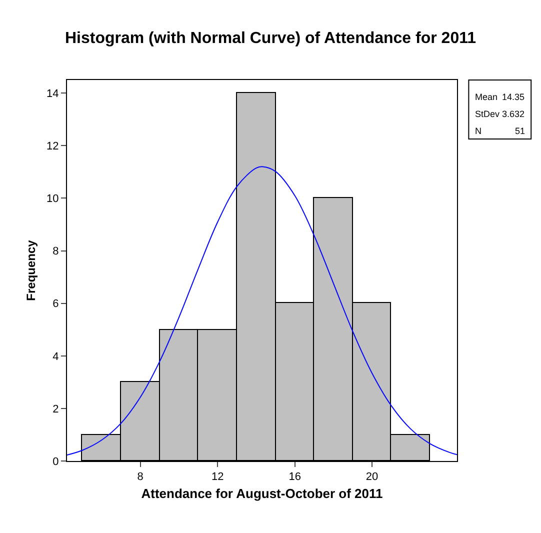  What do you see at coordinates (500, 114) in the screenshot?
I see `text: StDev 3.632` at bounding box center [500, 114].